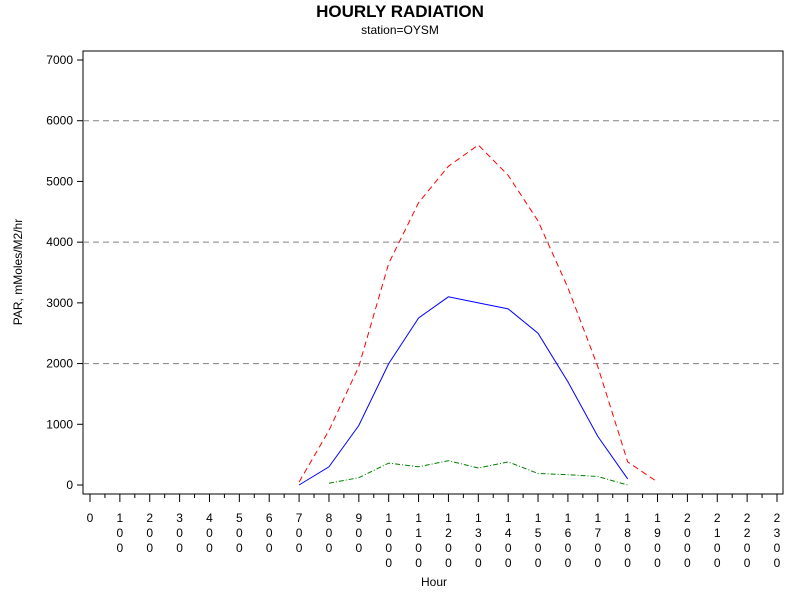 The height and width of the screenshot is (600, 800). I want to click on y-tick-label: 2000, so click(59, 364).